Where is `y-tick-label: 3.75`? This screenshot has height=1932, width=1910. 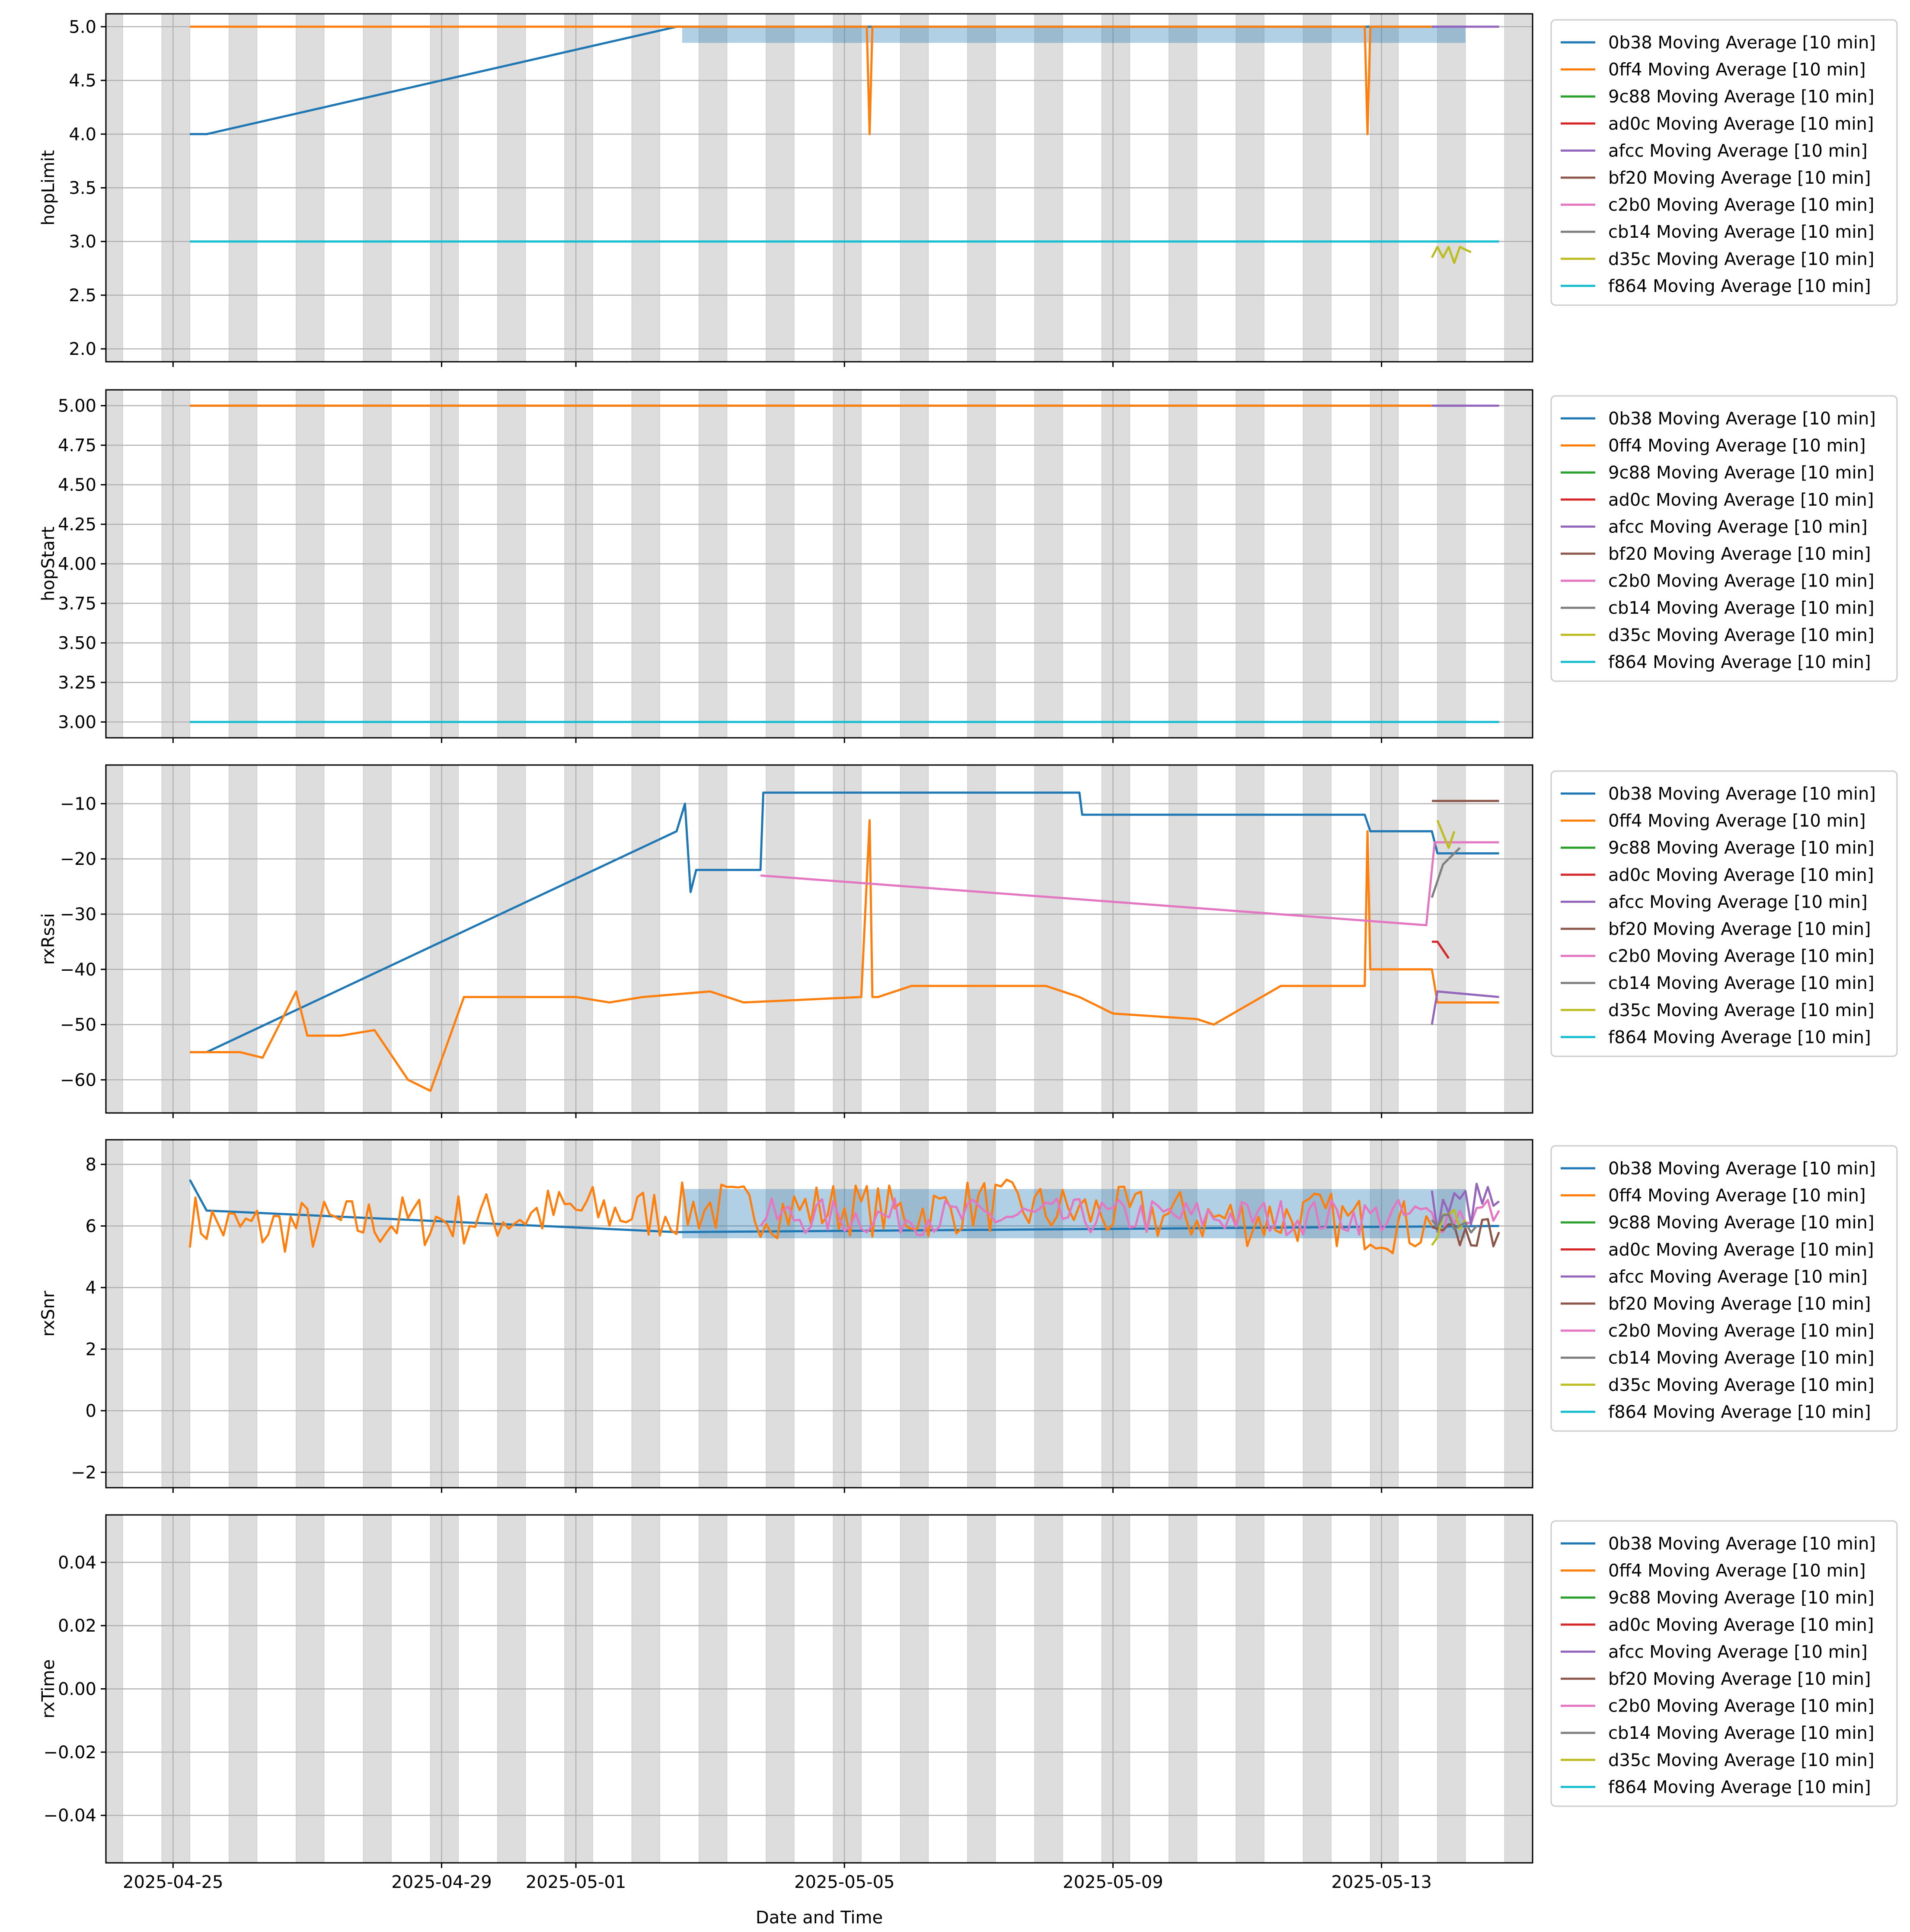 y-tick-label: 3.75 is located at coordinates (77, 604).